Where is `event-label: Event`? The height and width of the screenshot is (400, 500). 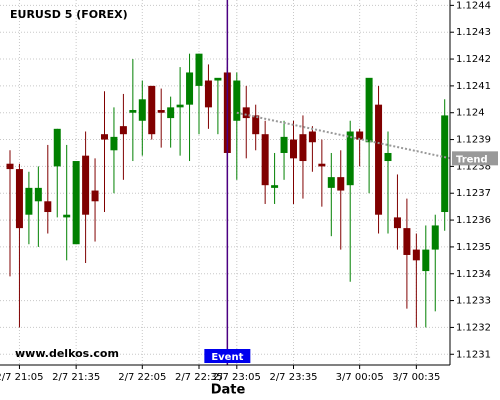 event-label: Event is located at coordinates (227, 357).